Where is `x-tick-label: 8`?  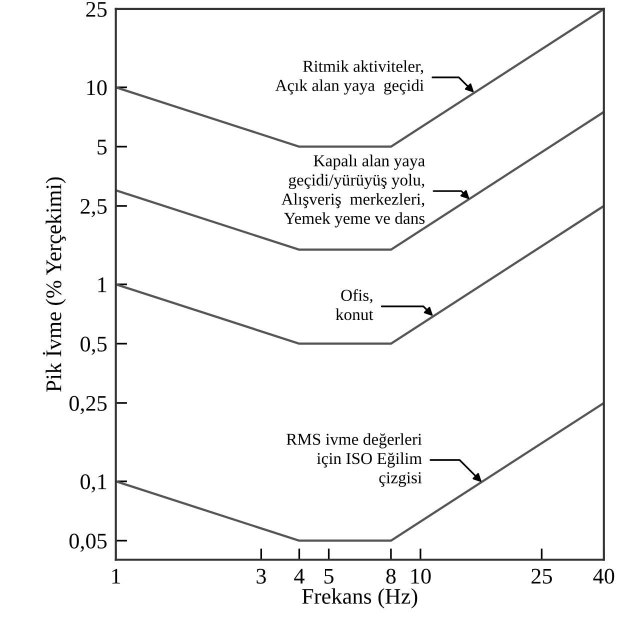
x-tick-label: 8 is located at coordinates (391, 576).